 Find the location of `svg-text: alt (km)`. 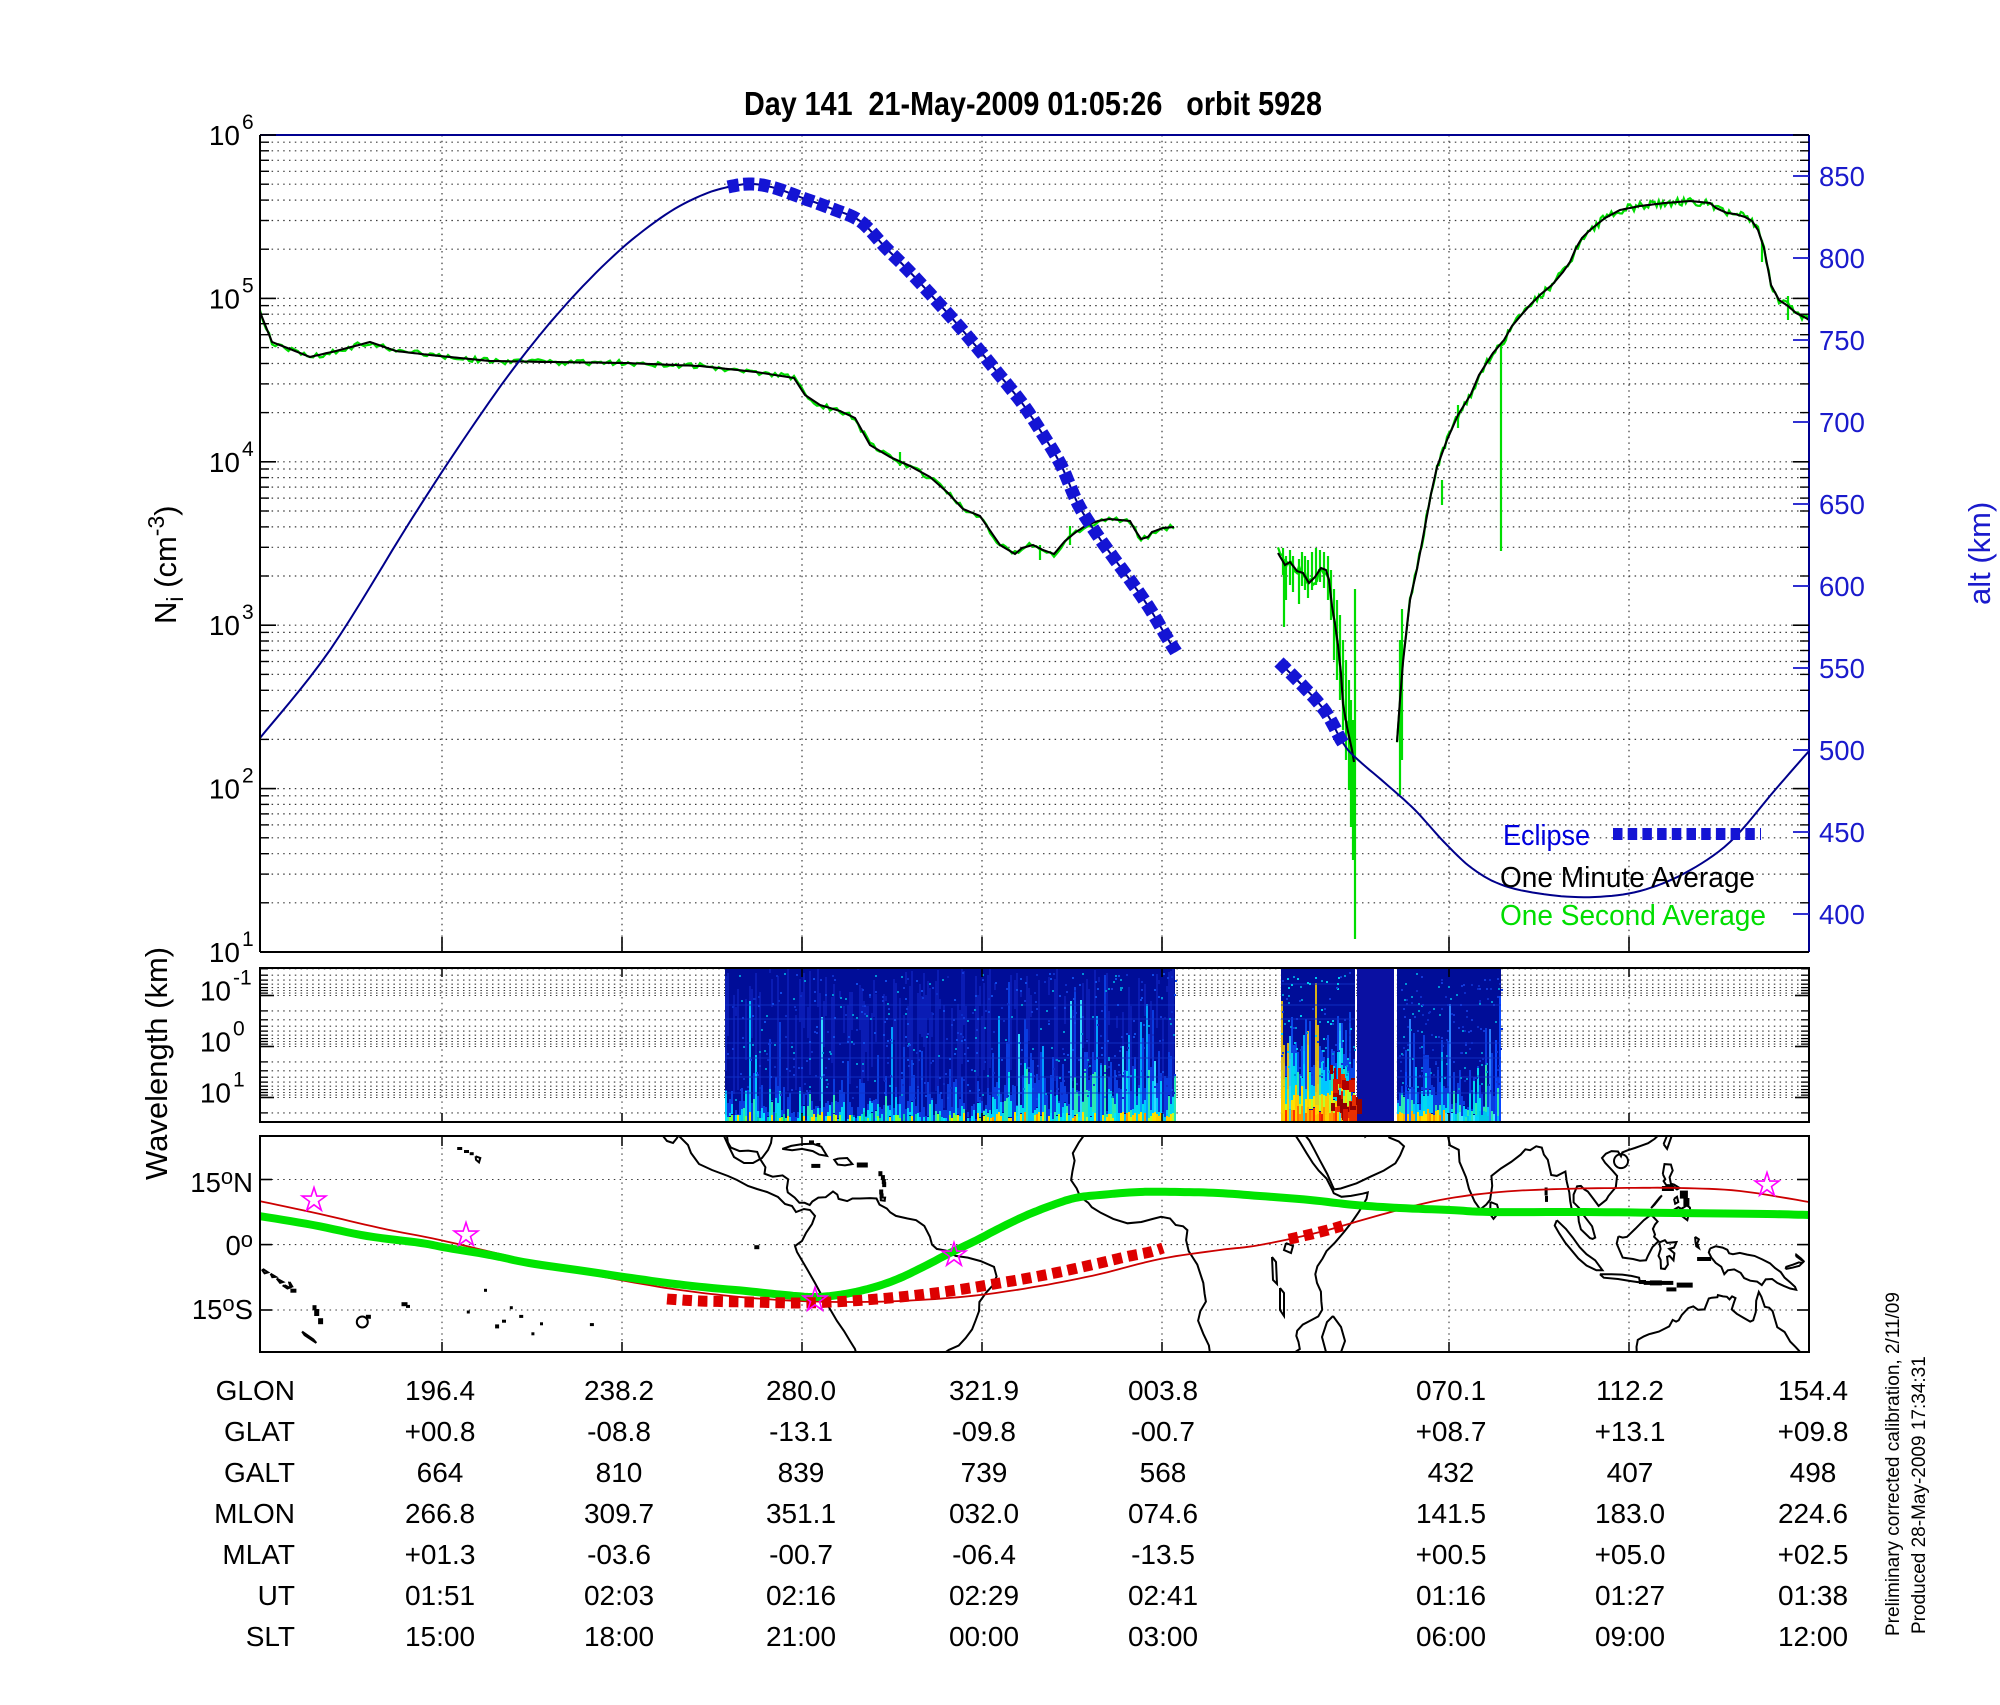

svg-text: alt (km) is located at coordinates (1979, 553).